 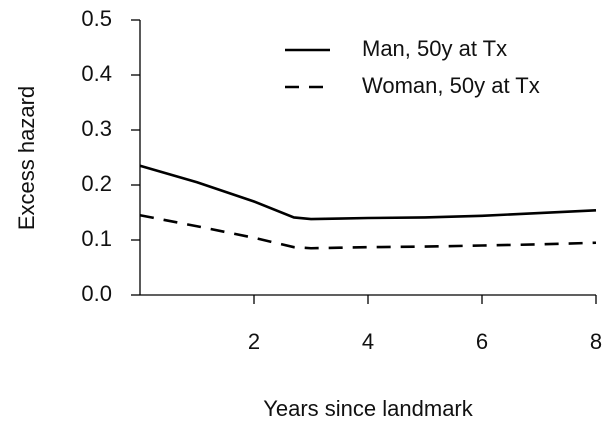 I want to click on x-tick-label: 6, so click(x=482, y=341).